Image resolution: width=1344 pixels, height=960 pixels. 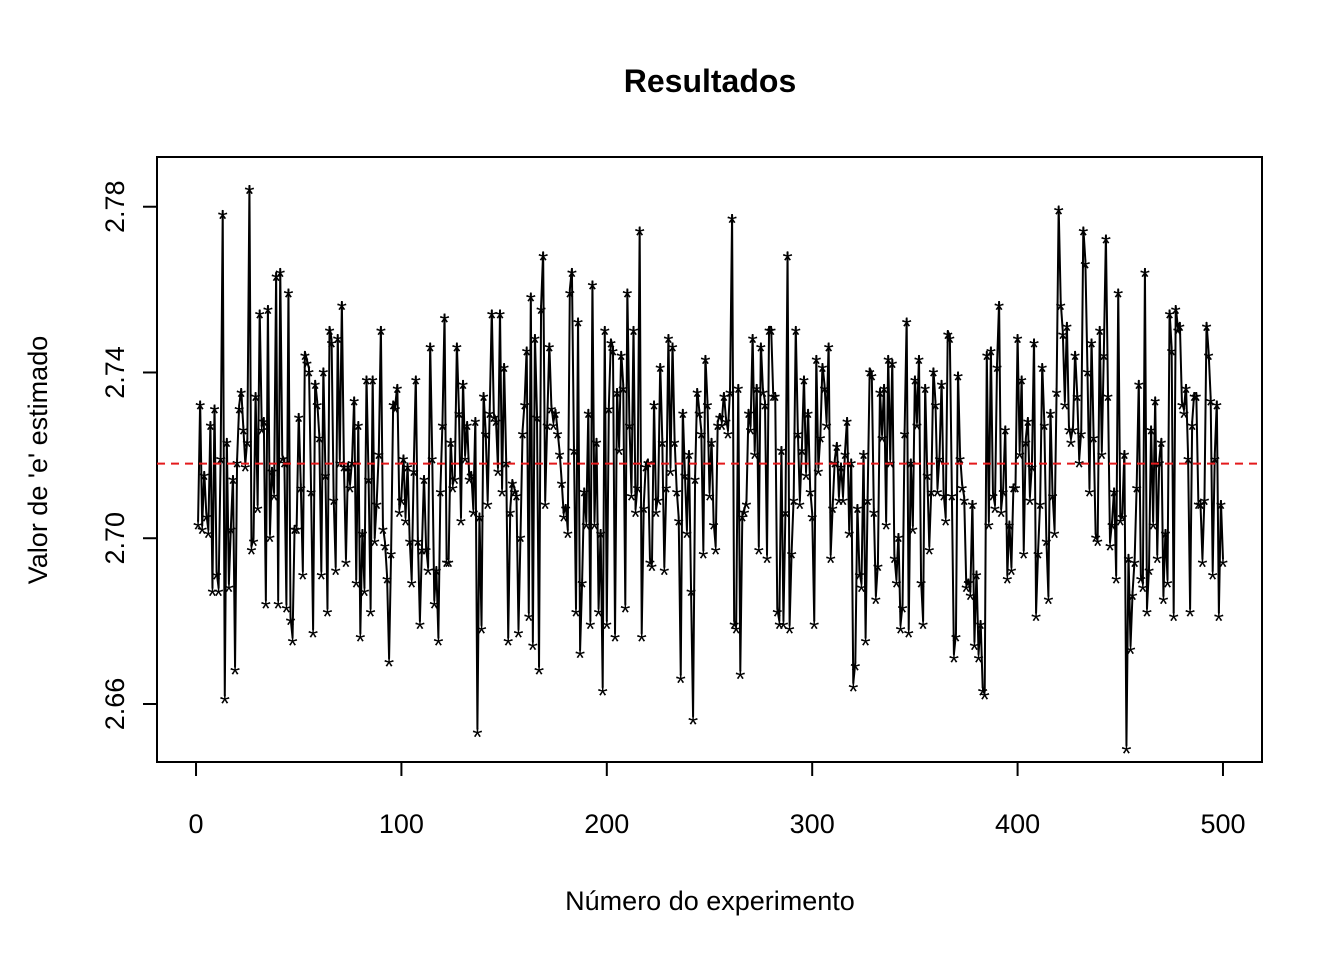 What do you see at coordinates (606, 824) in the screenshot?
I see `x-tick-label: 200` at bounding box center [606, 824].